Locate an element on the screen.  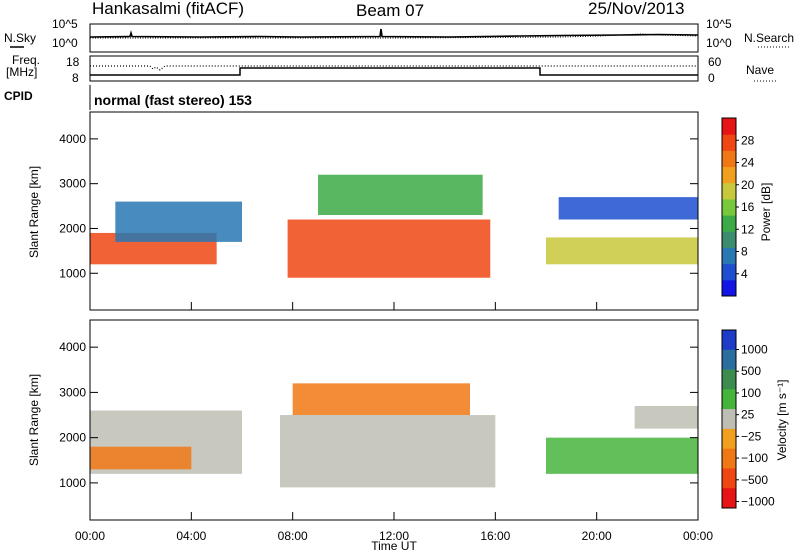
noise-sky-line is located at coordinates (394, 33).